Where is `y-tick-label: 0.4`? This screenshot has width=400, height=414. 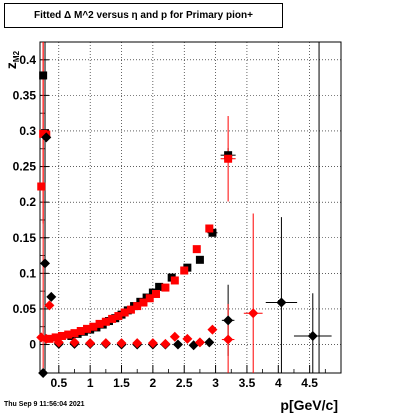
y-tick-label: 0.4 is located at coordinates (27, 60).